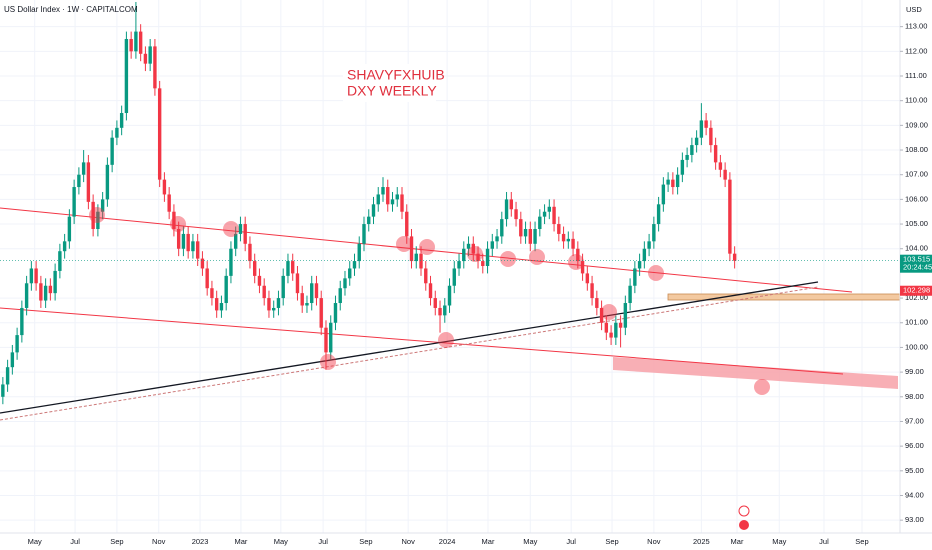 This screenshot has width=932, height=550. Describe the element at coordinates (916, 198) in the screenshot. I see `y-tick-label: 106.00` at that location.